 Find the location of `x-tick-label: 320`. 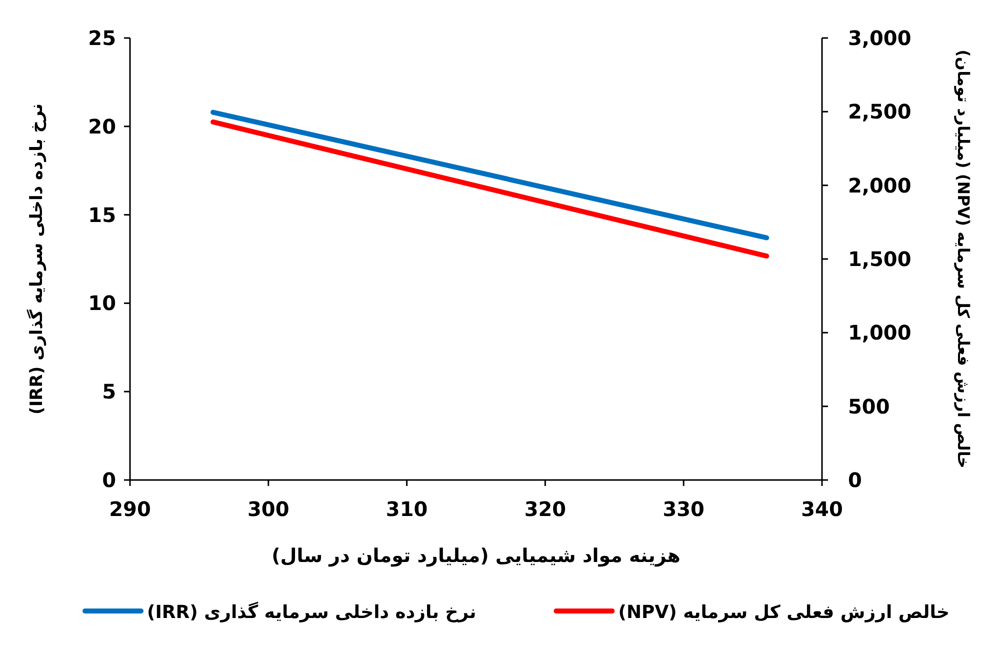

x-tick-label: 320 is located at coordinates (545, 509).